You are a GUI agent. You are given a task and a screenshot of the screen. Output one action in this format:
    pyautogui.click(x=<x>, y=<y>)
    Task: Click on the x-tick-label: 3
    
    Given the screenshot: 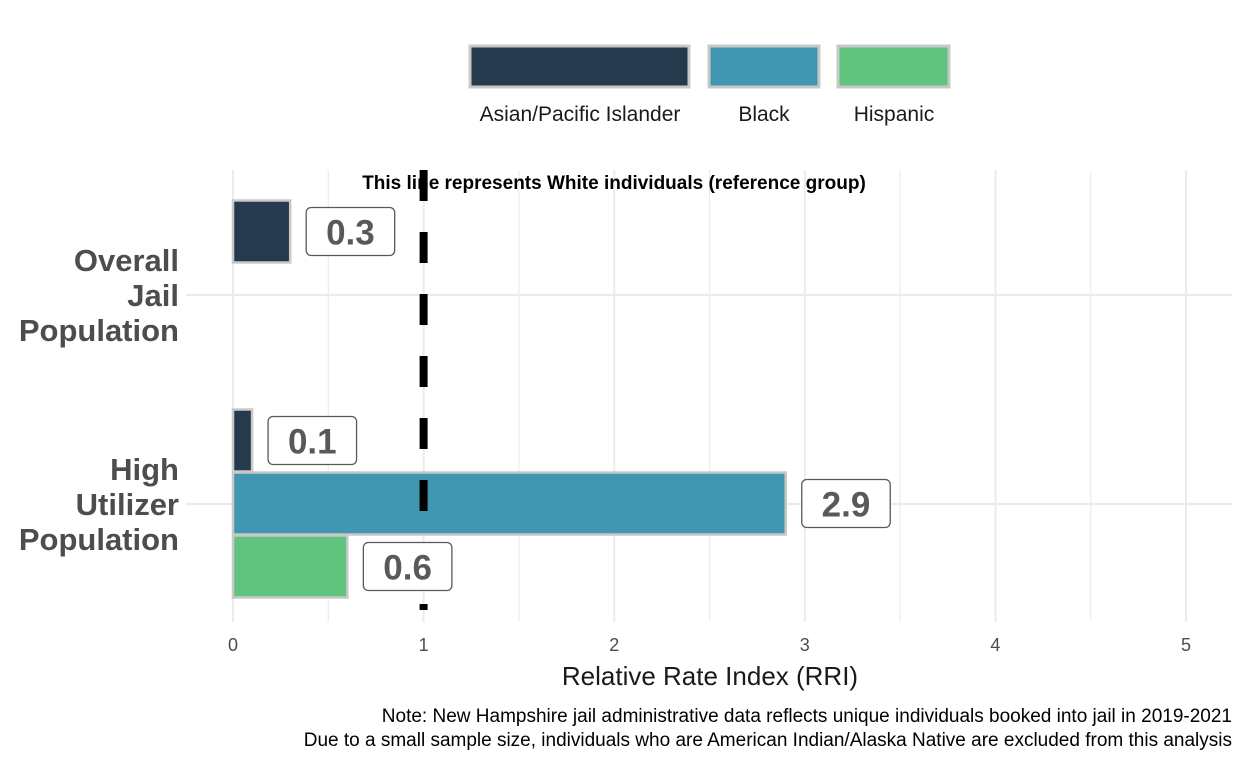 What is the action you would take?
    pyautogui.click(x=805, y=645)
    